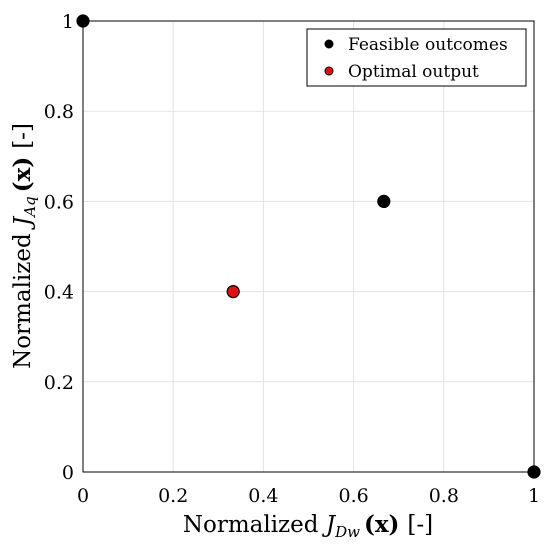 The width and height of the screenshot is (549, 550). I want to click on y-axis-label-symbol: J, so click(23, 222).